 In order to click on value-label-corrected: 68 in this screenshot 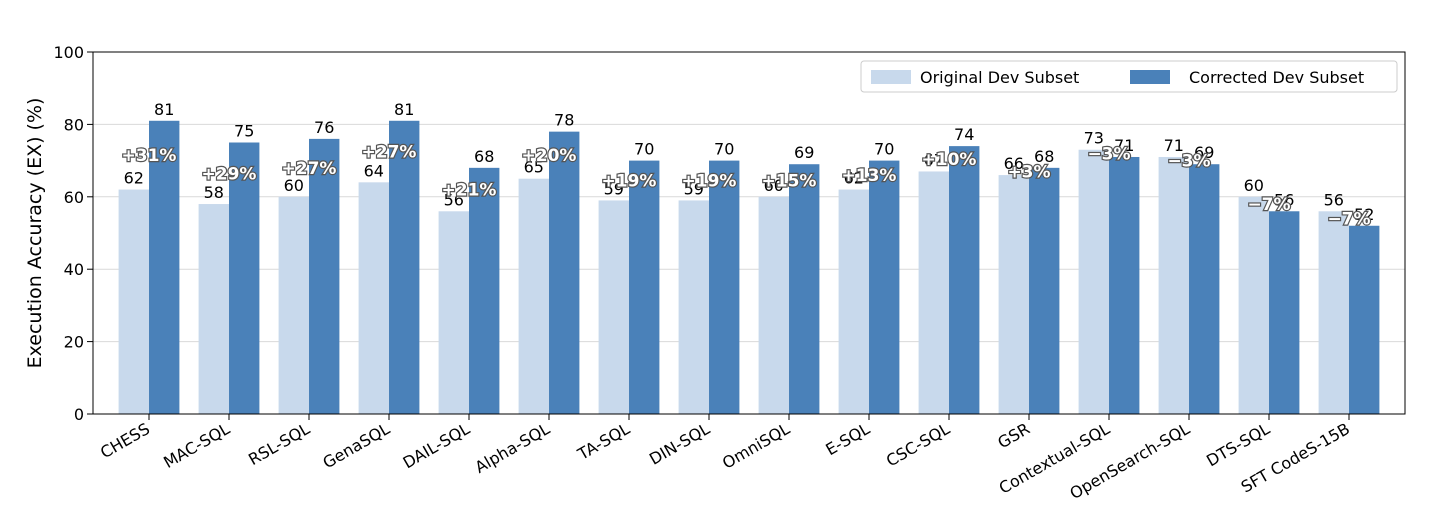, I will do `click(484, 156)`.